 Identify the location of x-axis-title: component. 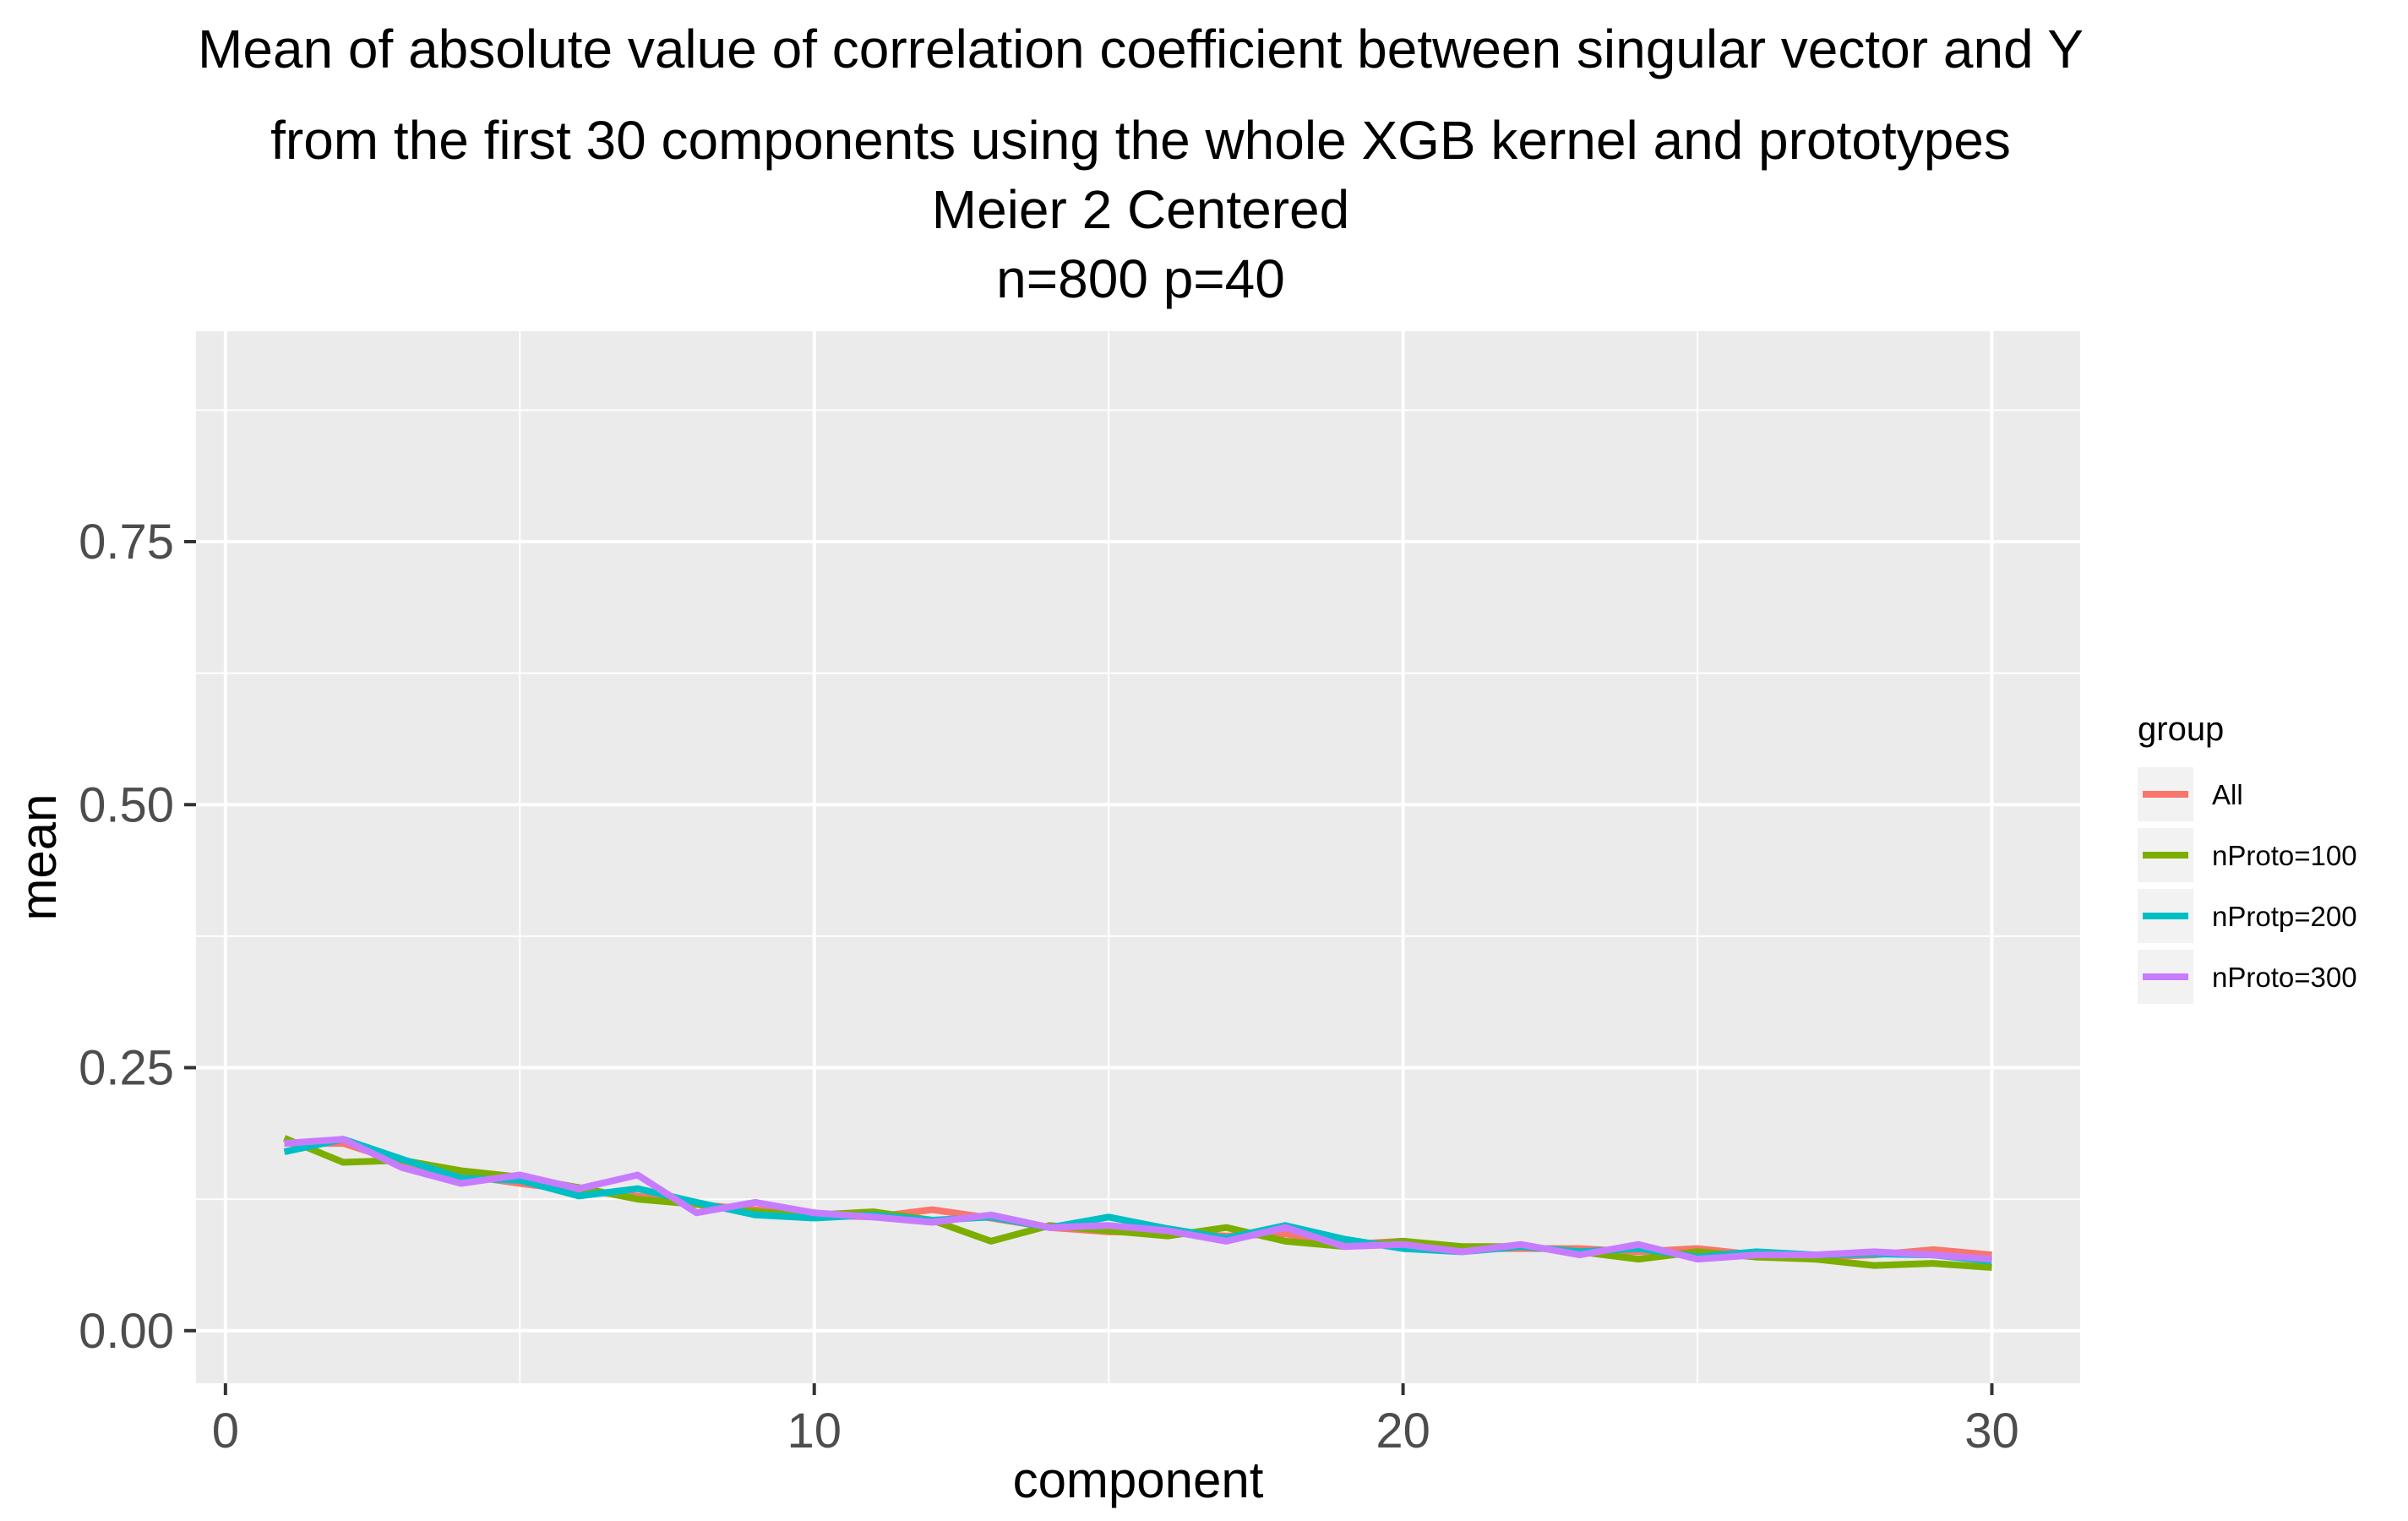
(1138, 1480).